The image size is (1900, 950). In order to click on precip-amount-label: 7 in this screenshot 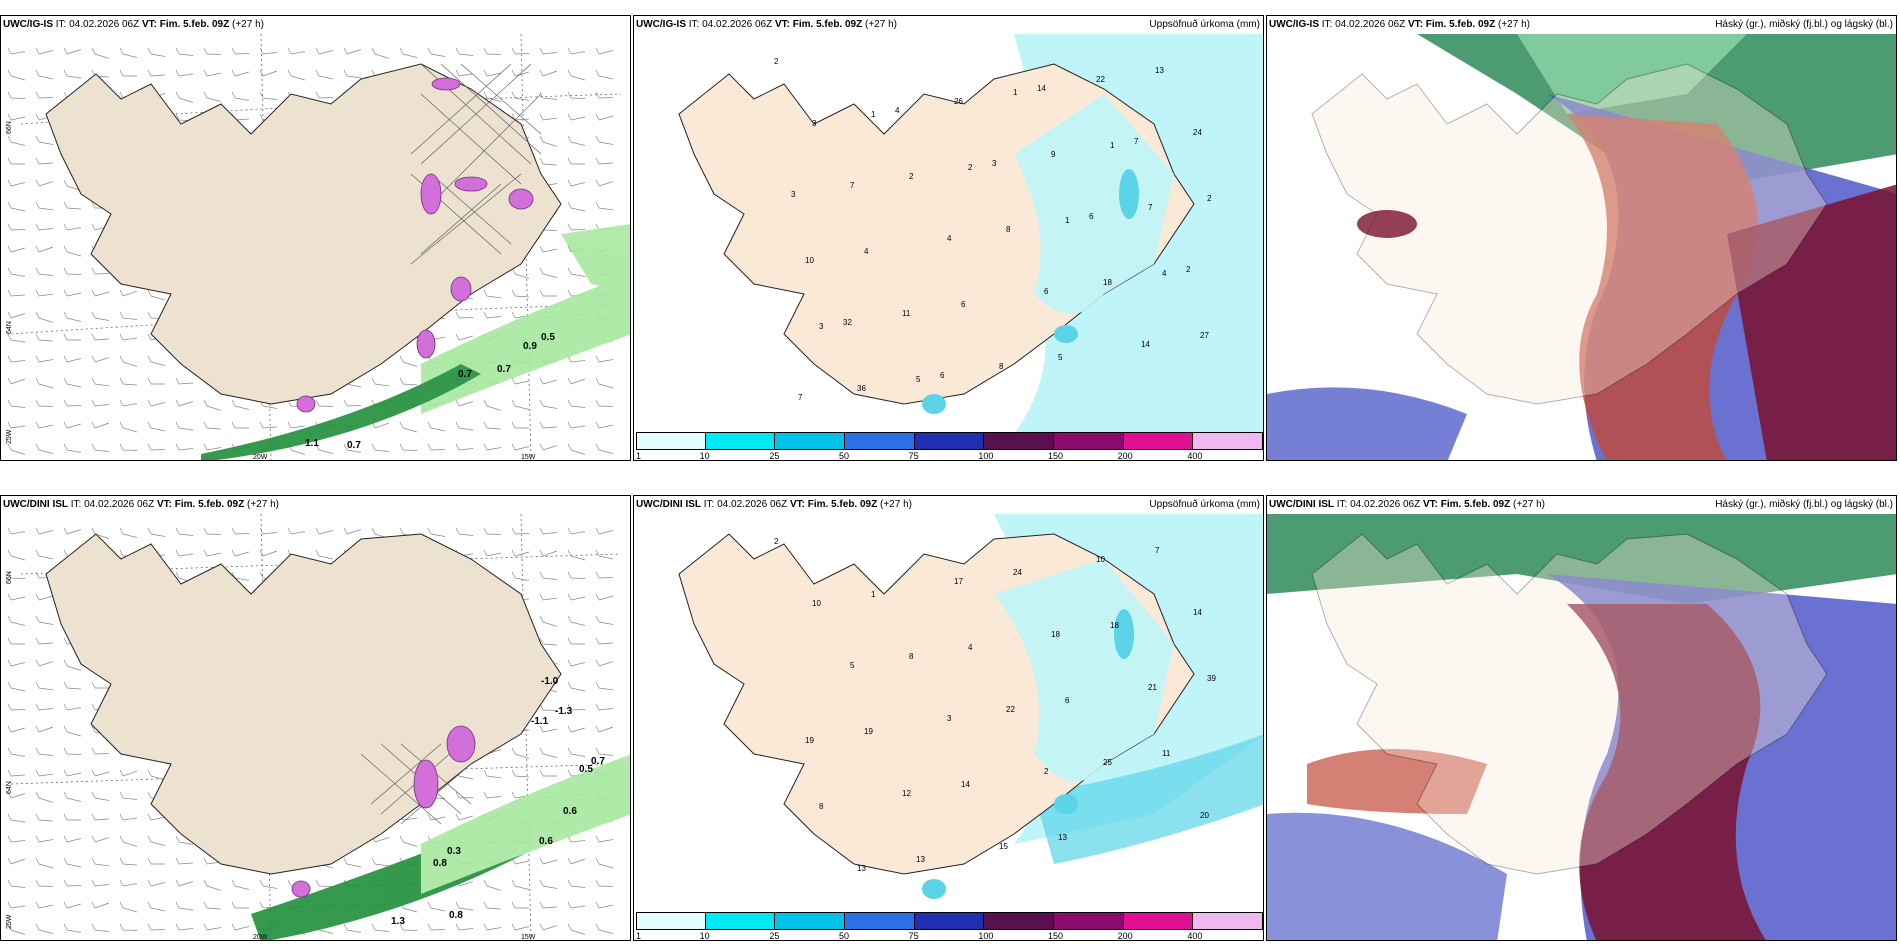, I will do `click(1136, 141)`.